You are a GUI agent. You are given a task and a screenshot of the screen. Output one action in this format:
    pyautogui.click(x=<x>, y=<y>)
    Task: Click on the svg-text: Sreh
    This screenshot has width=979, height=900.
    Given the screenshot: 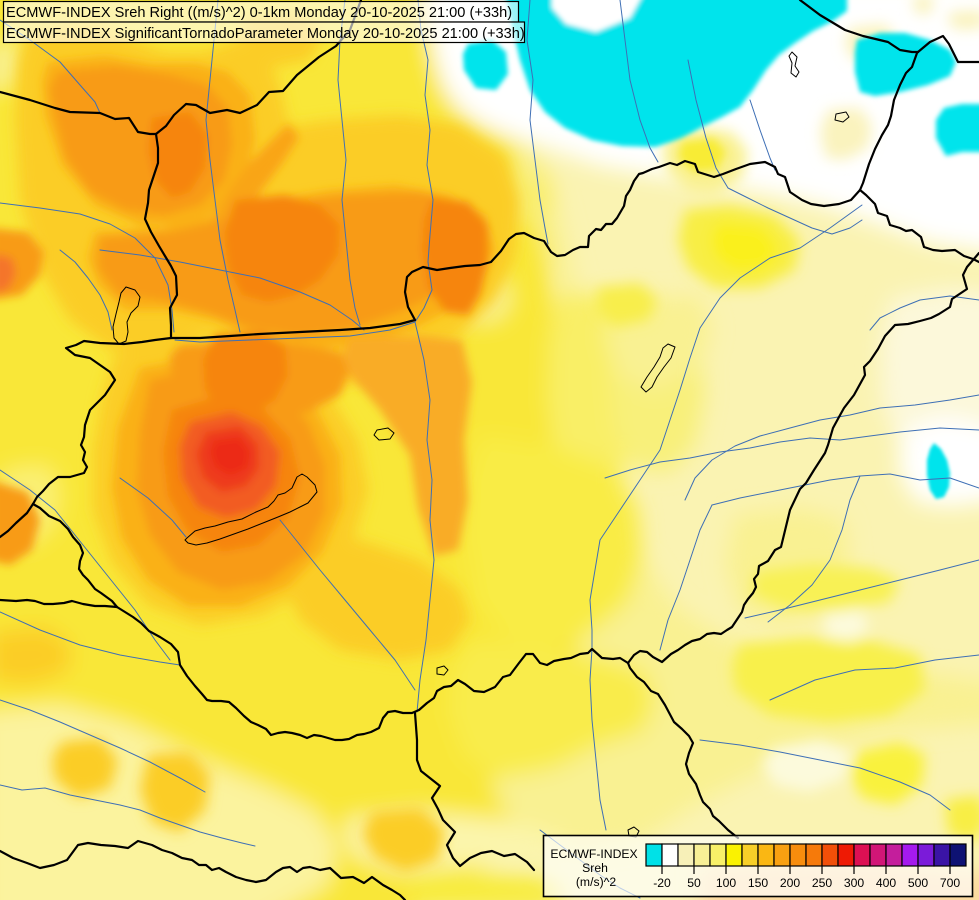 What is the action you would take?
    pyautogui.click(x=595, y=868)
    